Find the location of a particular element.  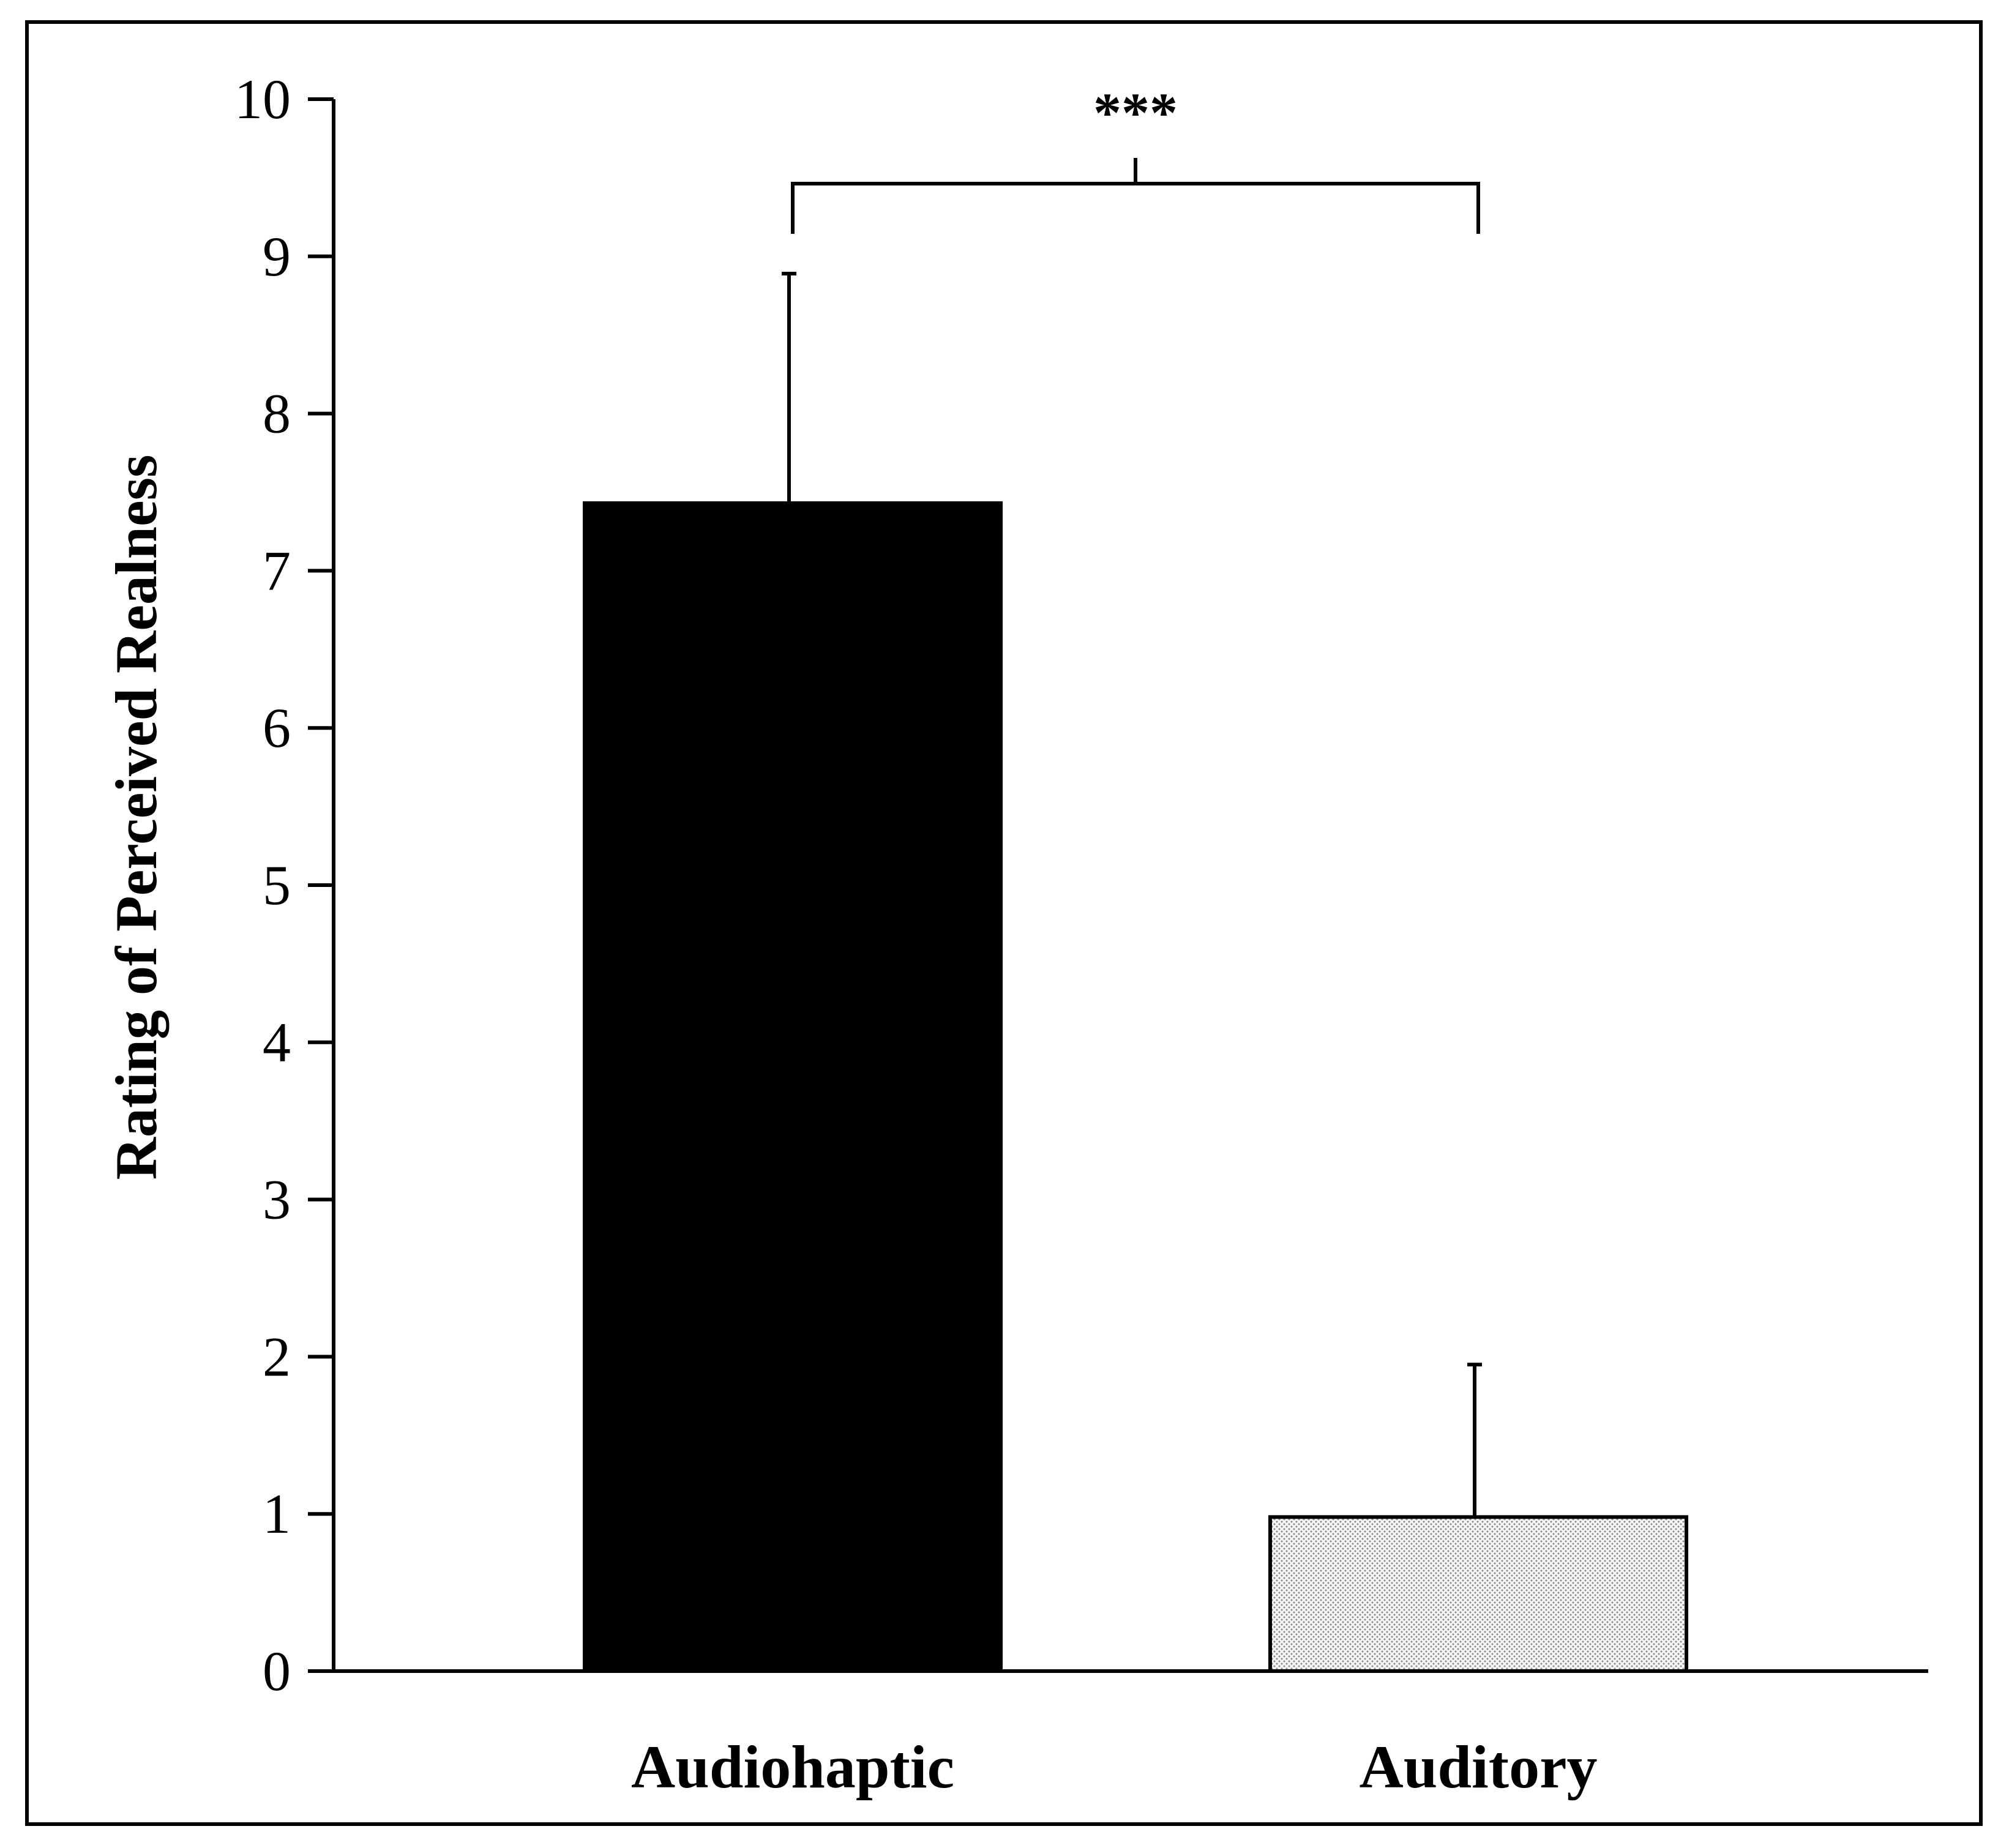

x-axis-labels: Audiohaptic Auditory is located at coordinates (1114, 1767).